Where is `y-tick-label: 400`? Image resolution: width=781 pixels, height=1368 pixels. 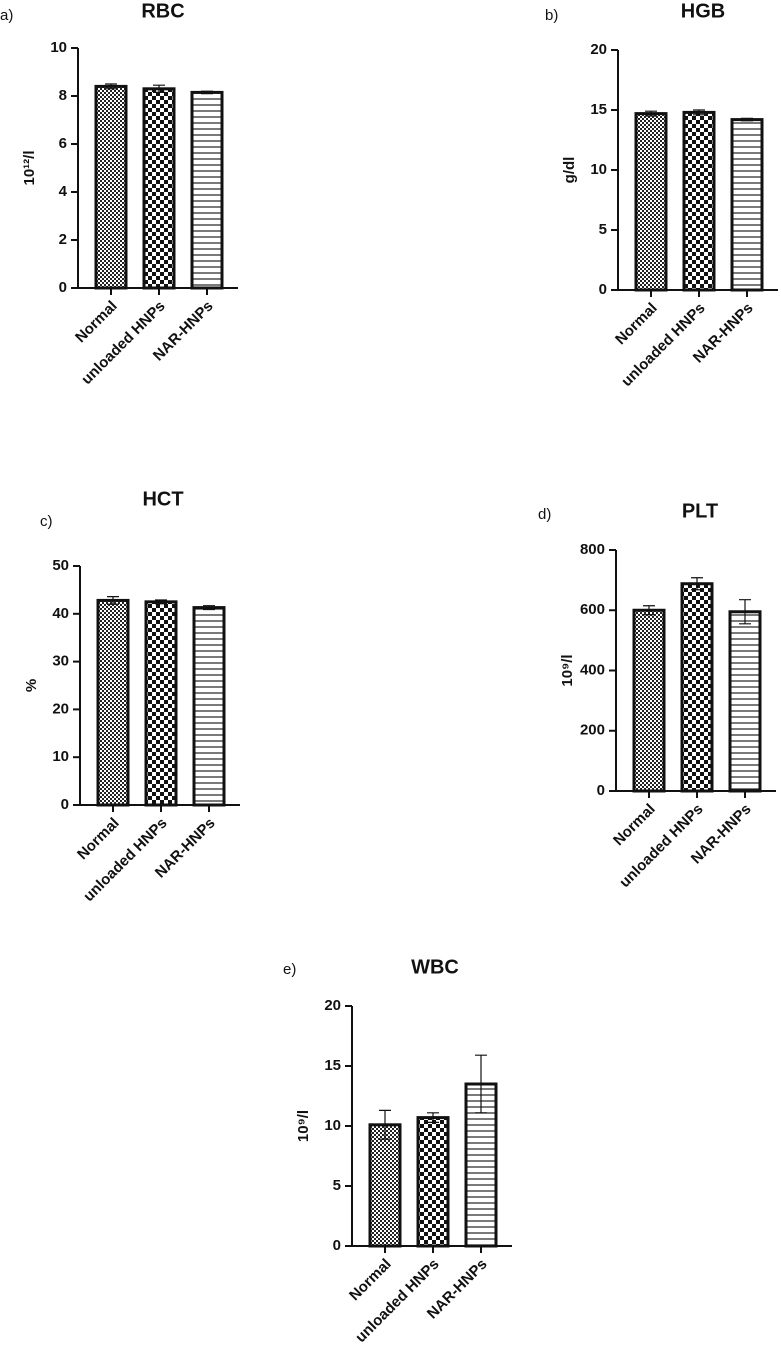
y-tick-label: 400 is located at coordinates (592, 669).